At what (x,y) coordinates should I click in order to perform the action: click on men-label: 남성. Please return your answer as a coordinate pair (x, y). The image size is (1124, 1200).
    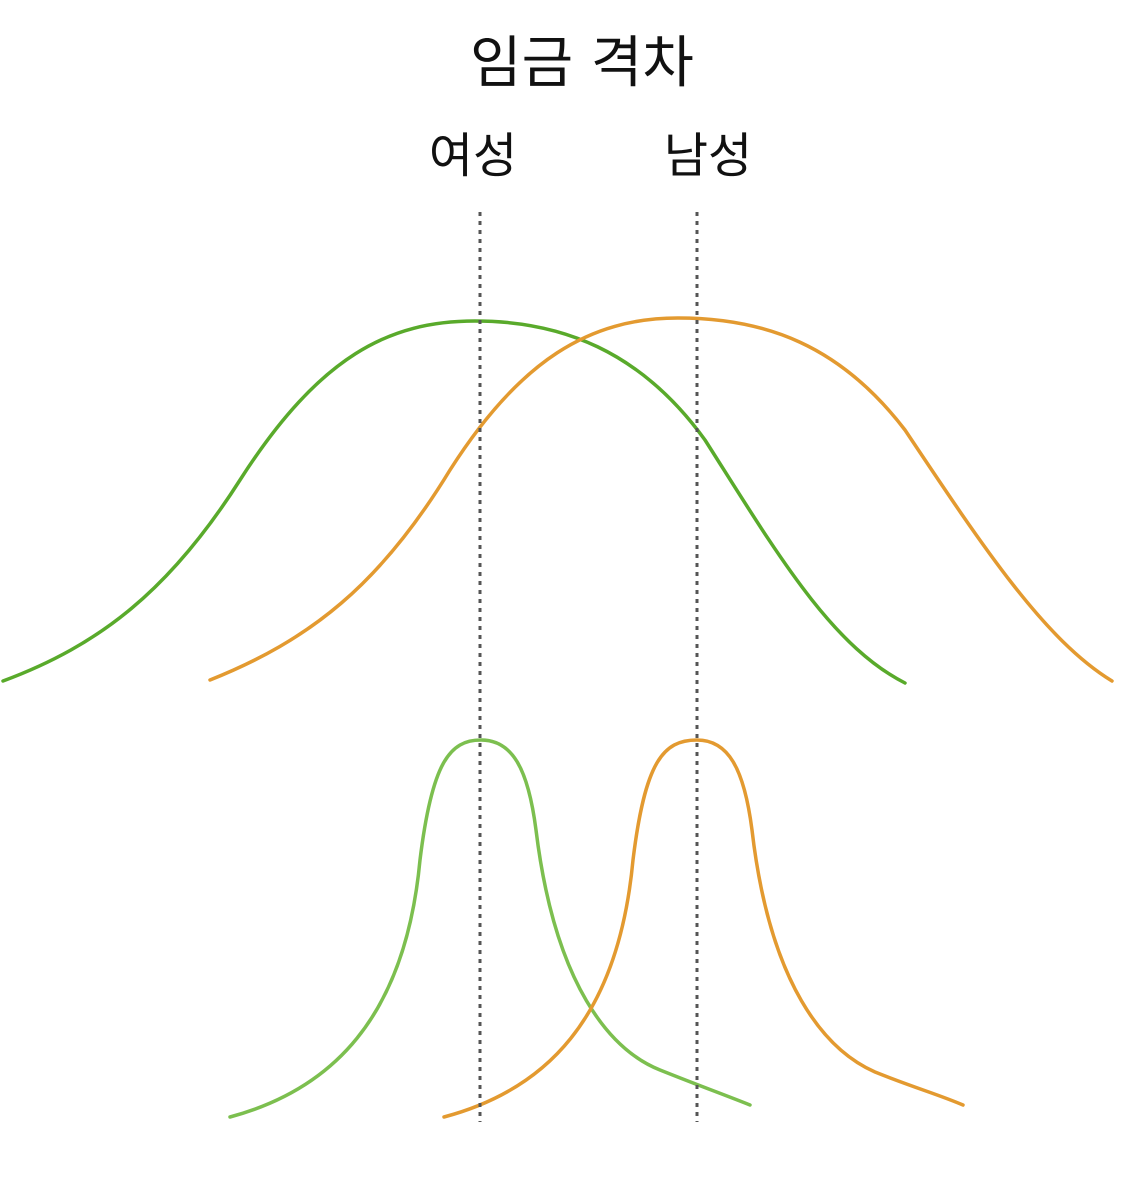
    Looking at the image, I should click on (708, 156).